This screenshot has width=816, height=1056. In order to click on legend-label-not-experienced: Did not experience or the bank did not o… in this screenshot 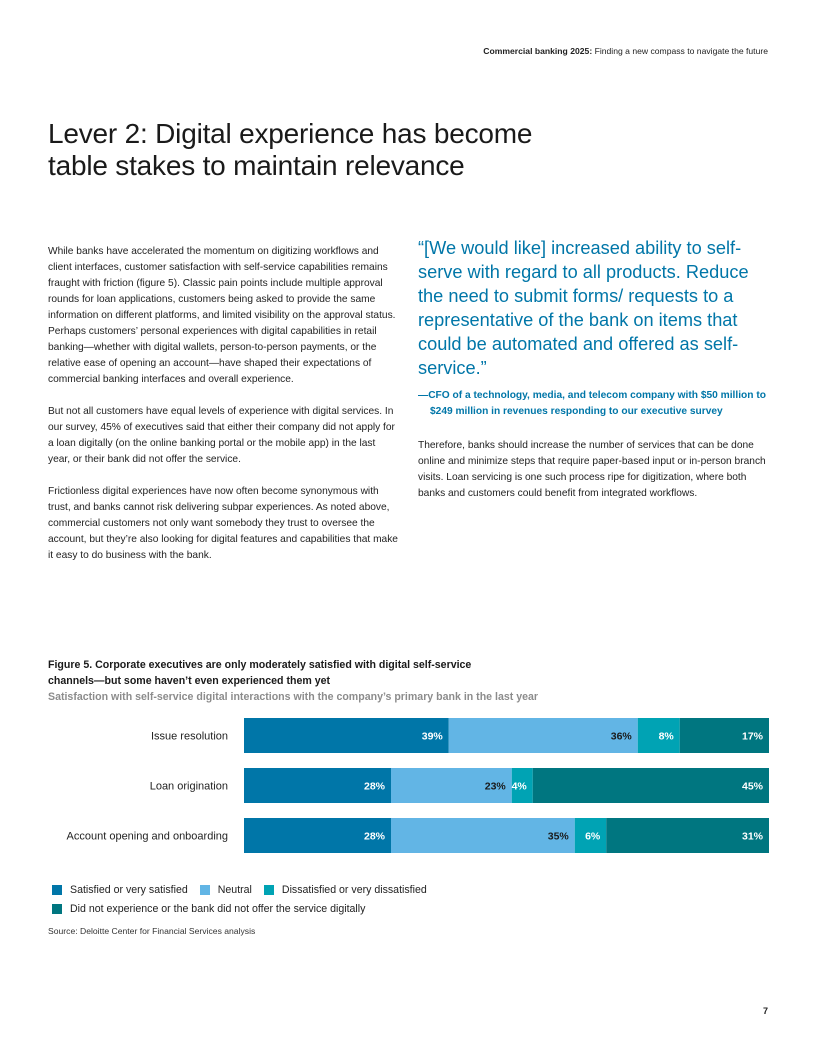, I will do `click(218, 908)`.